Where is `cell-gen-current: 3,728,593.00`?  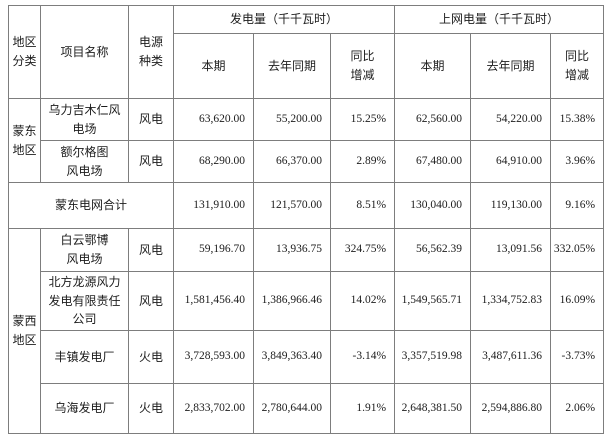 cell-gen-current: 3,728,593.00 is located at coordinates (213, 357).